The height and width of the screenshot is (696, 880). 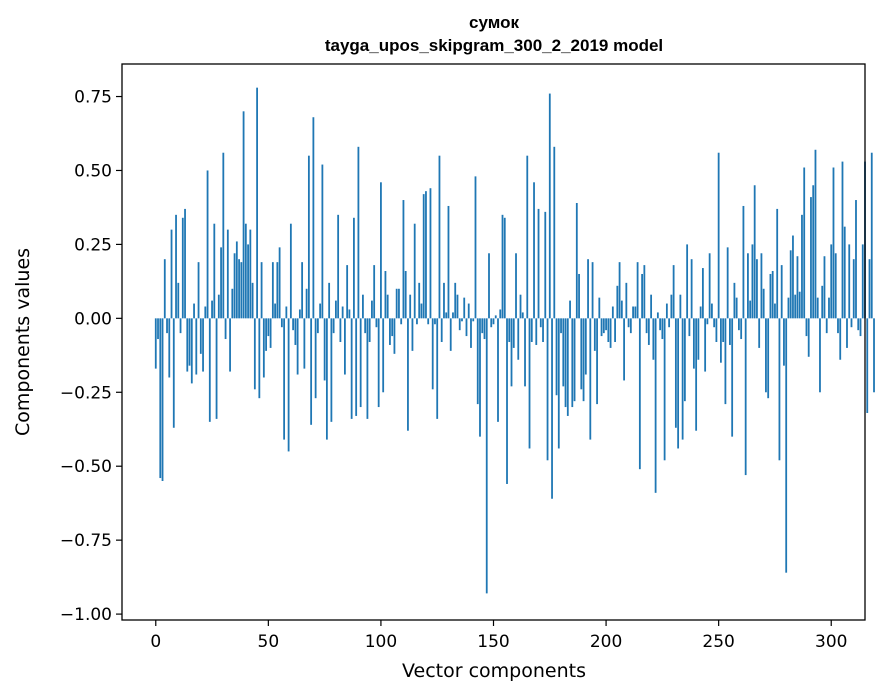 I want to click on x-tick-label: 200, so click(x=606, y=642).